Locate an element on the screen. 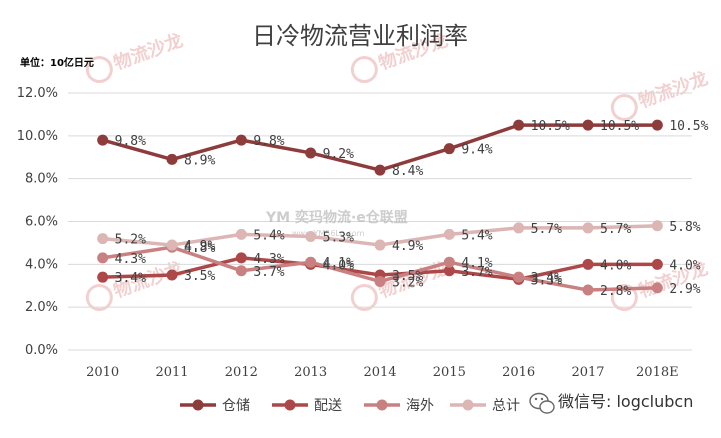 This screenshot has width=721, height=438. y-tick-label: 8.0% is located at coordinates (41, 179).